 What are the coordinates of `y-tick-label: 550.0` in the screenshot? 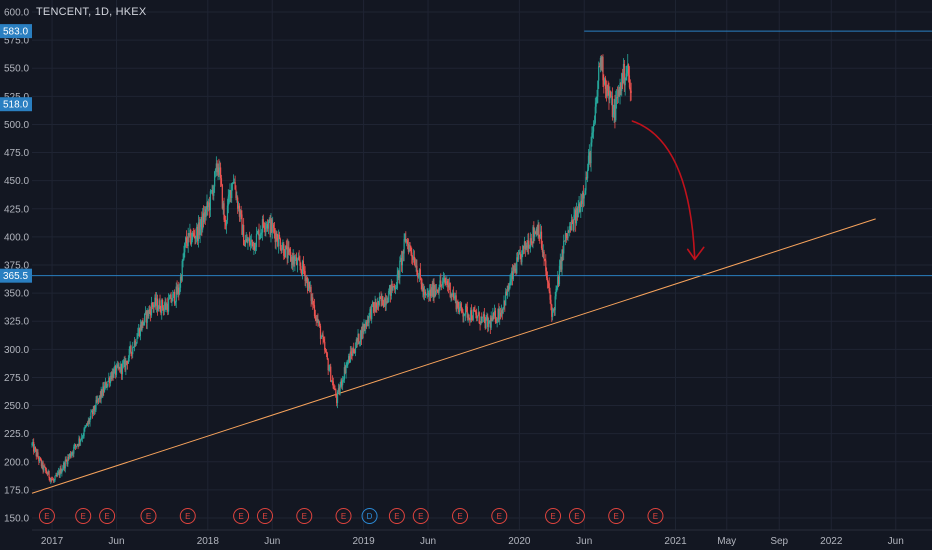 It's located at (16, 69).